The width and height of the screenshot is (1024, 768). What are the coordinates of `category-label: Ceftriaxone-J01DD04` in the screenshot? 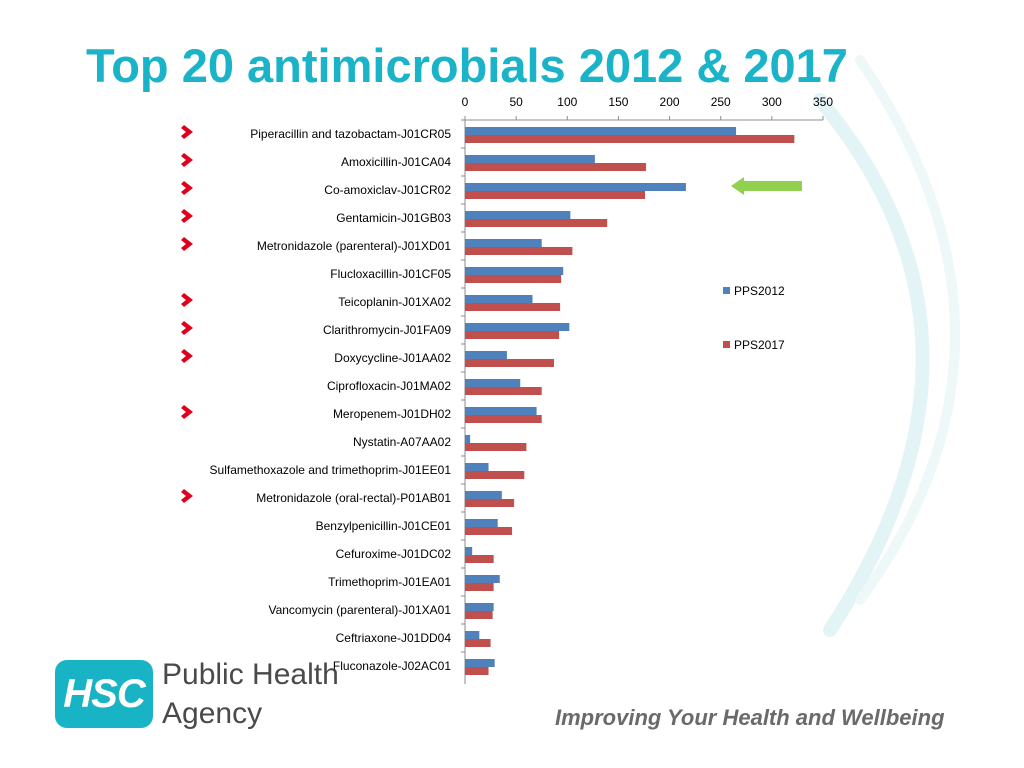 It's located at (394, 638).